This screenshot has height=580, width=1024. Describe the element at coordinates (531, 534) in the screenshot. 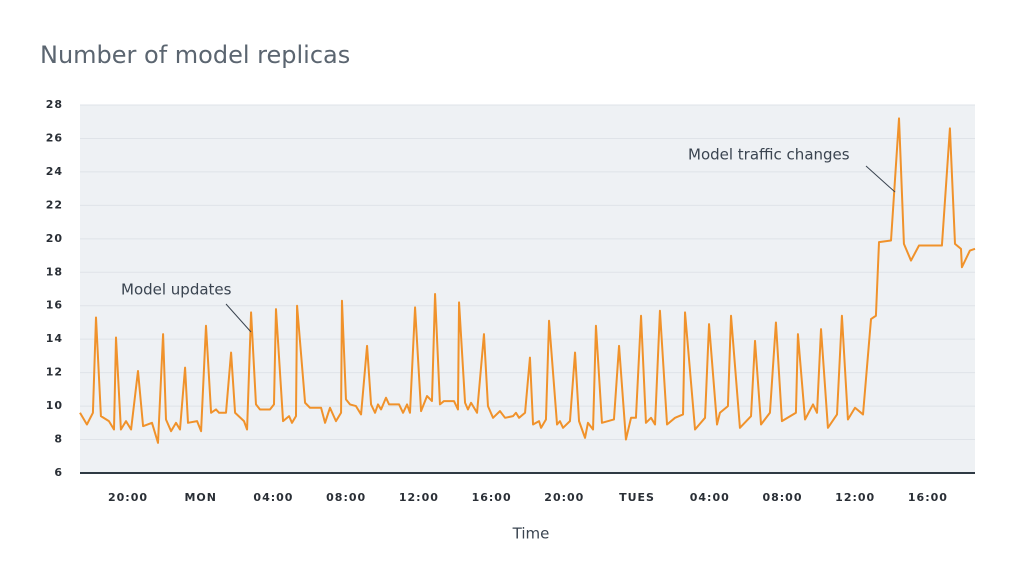

I see `x-axis-title: Time` at that location.